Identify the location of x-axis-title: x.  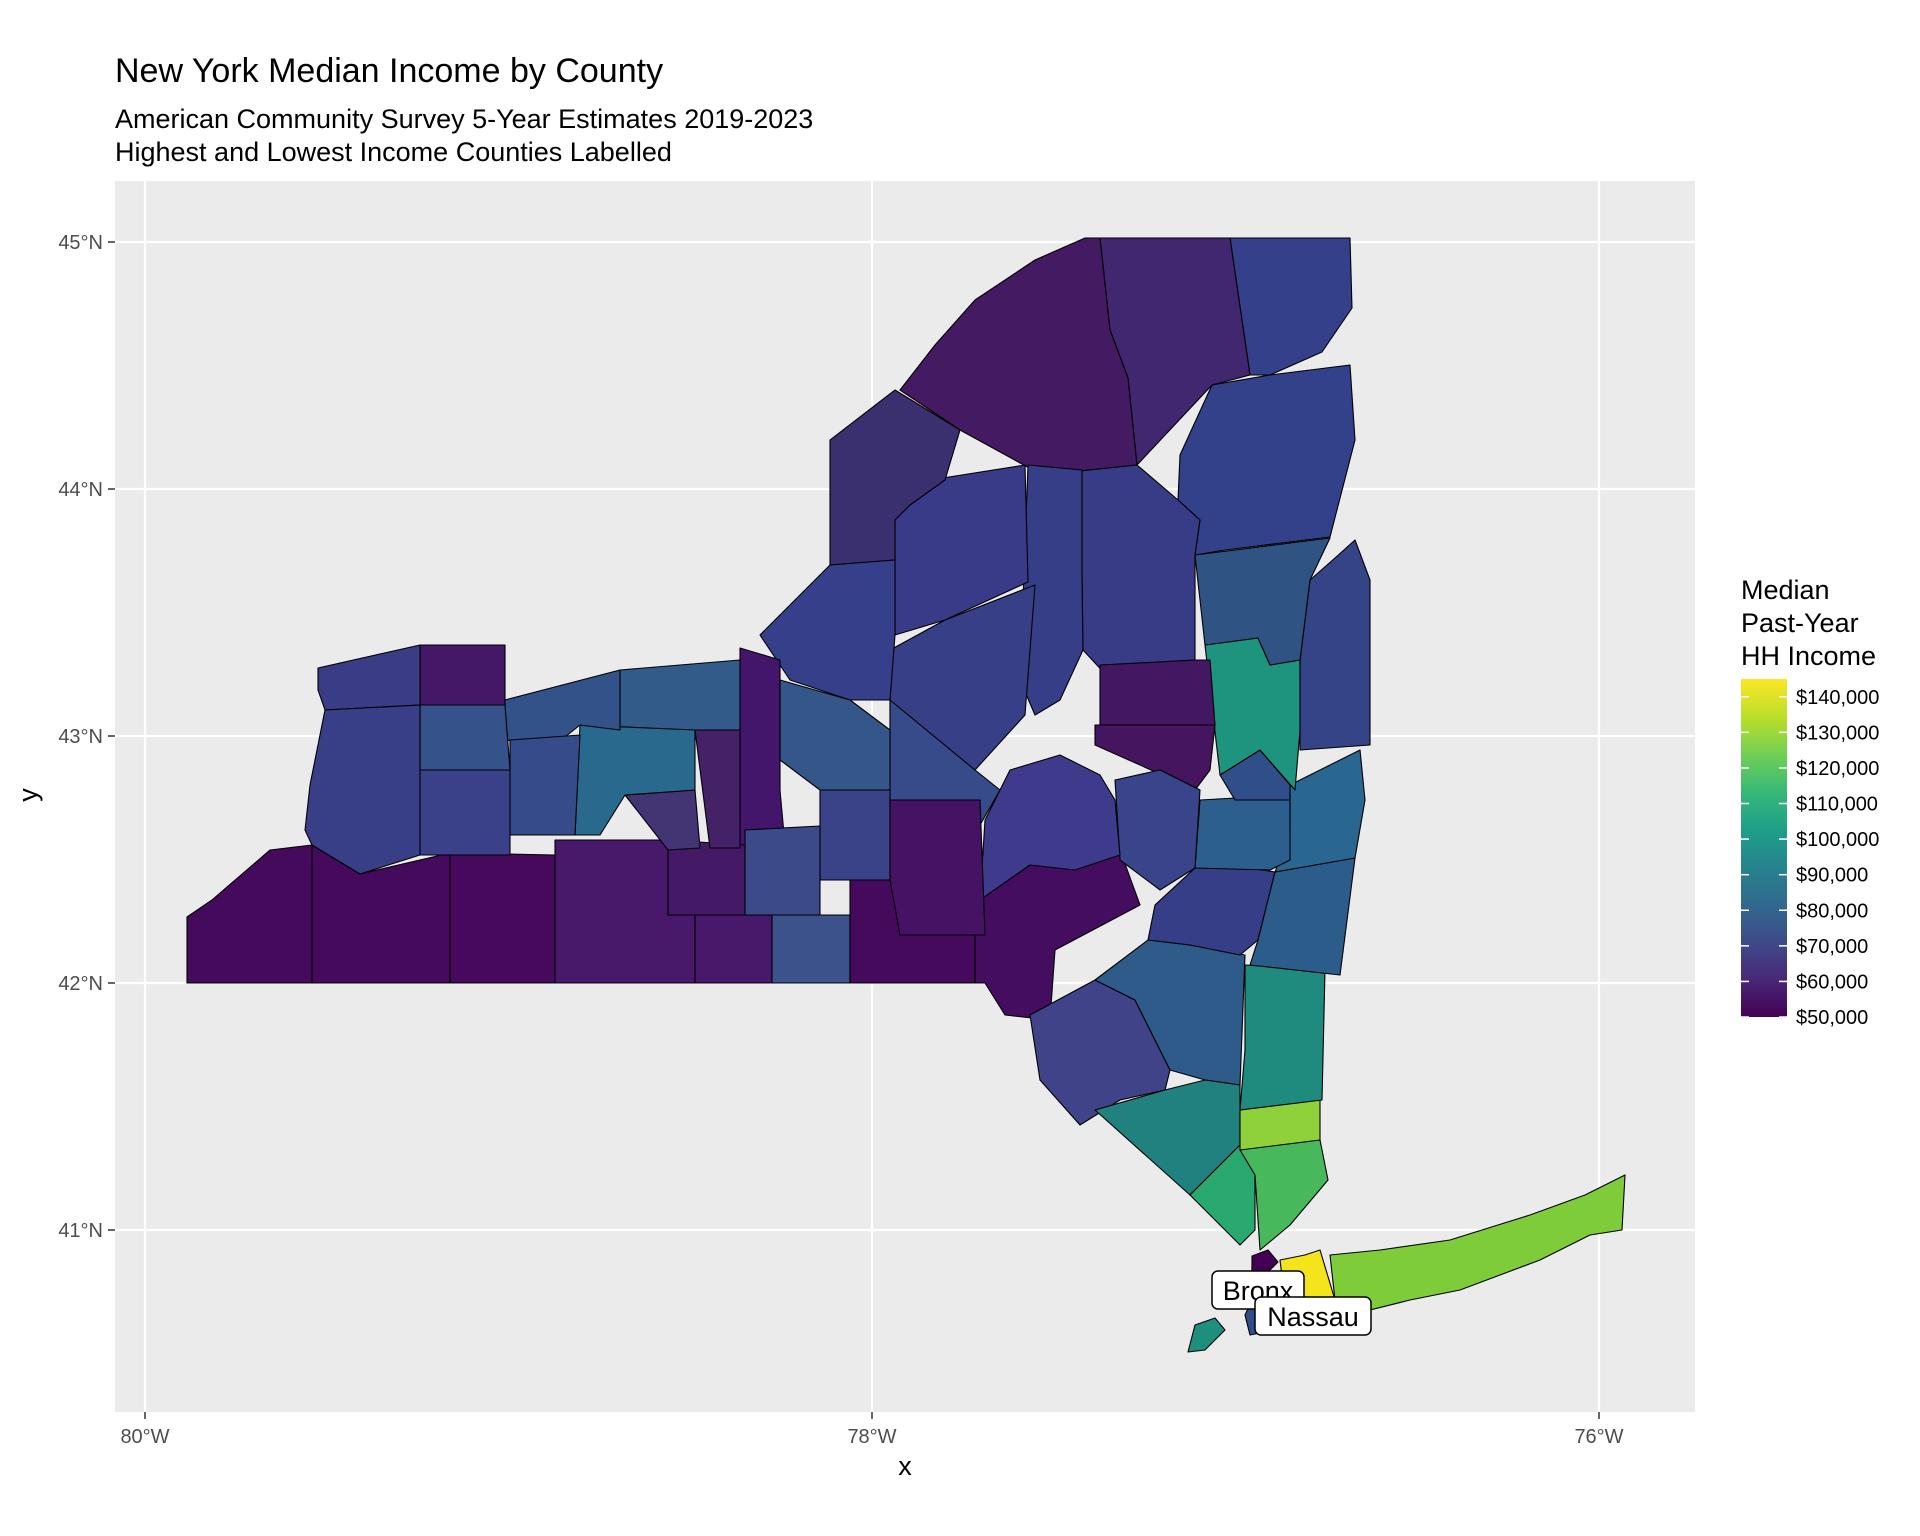
(905, 1466).